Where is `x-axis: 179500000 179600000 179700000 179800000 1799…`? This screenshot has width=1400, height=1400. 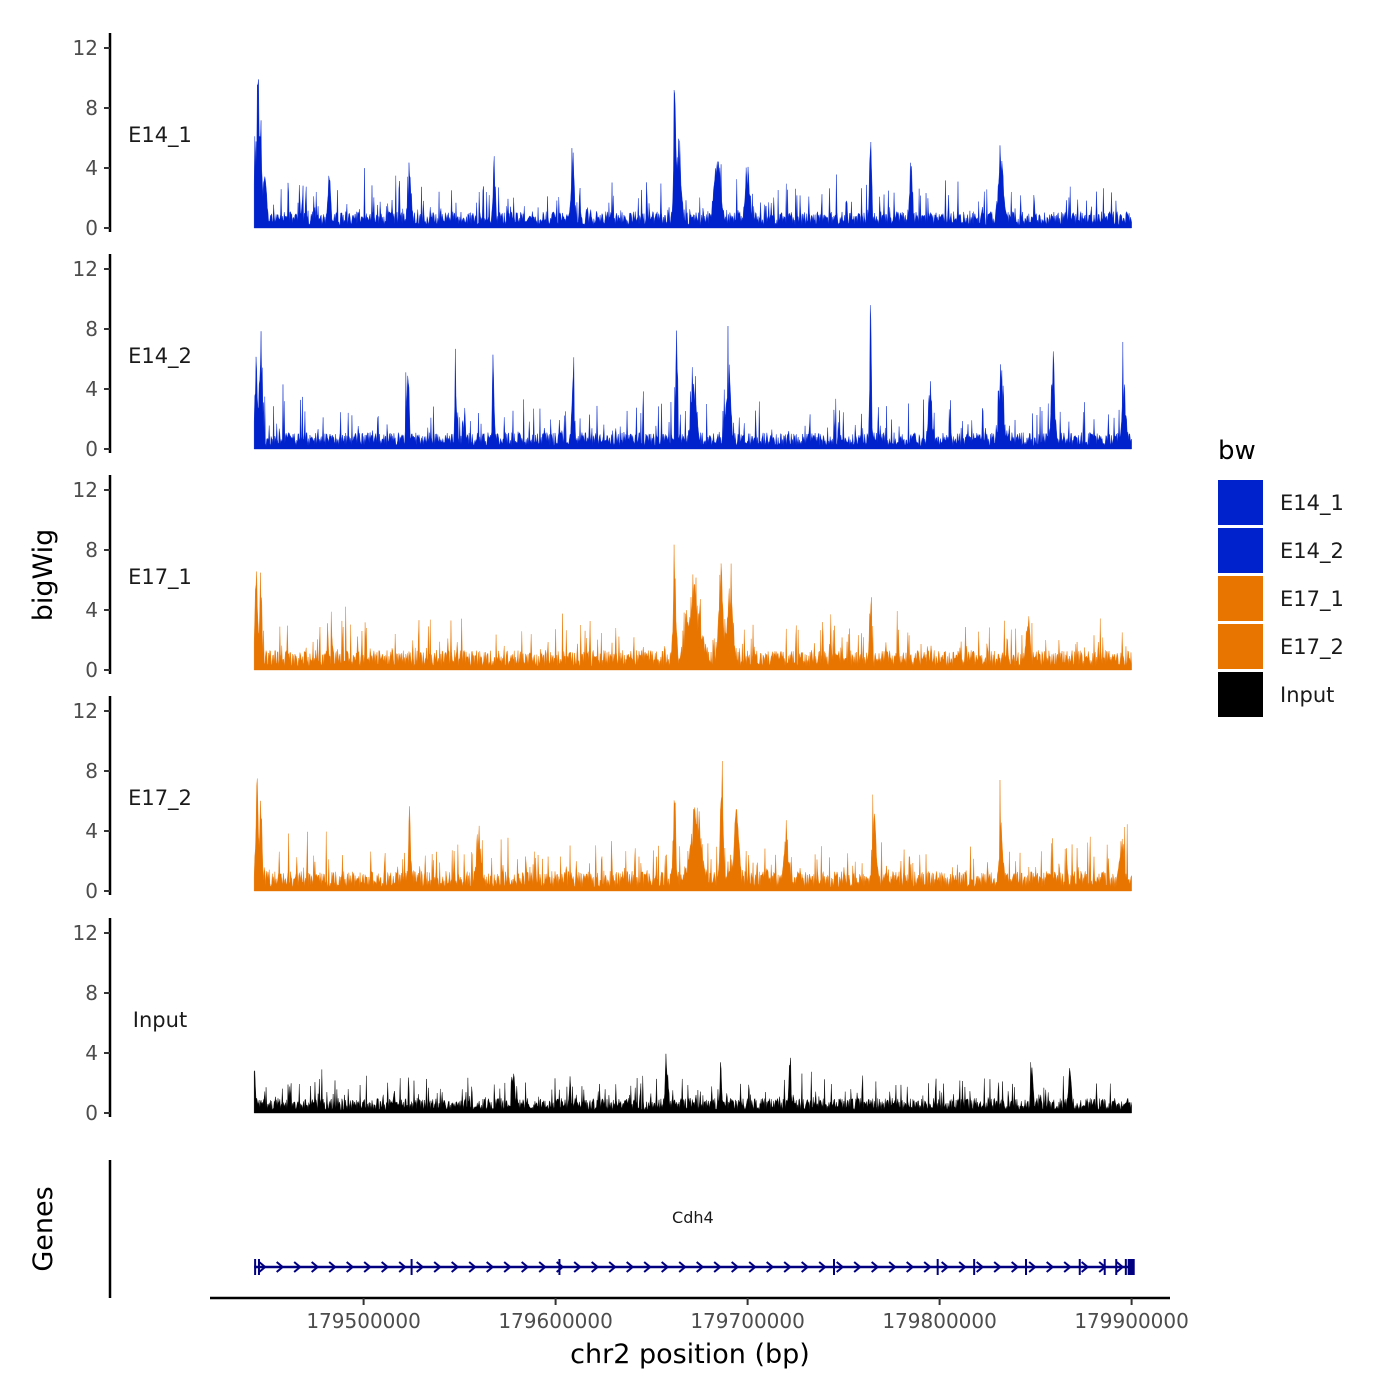
x-axis: 179500000 179600000 179700000 179800000 1799… is located at coordinates (699, 1314).